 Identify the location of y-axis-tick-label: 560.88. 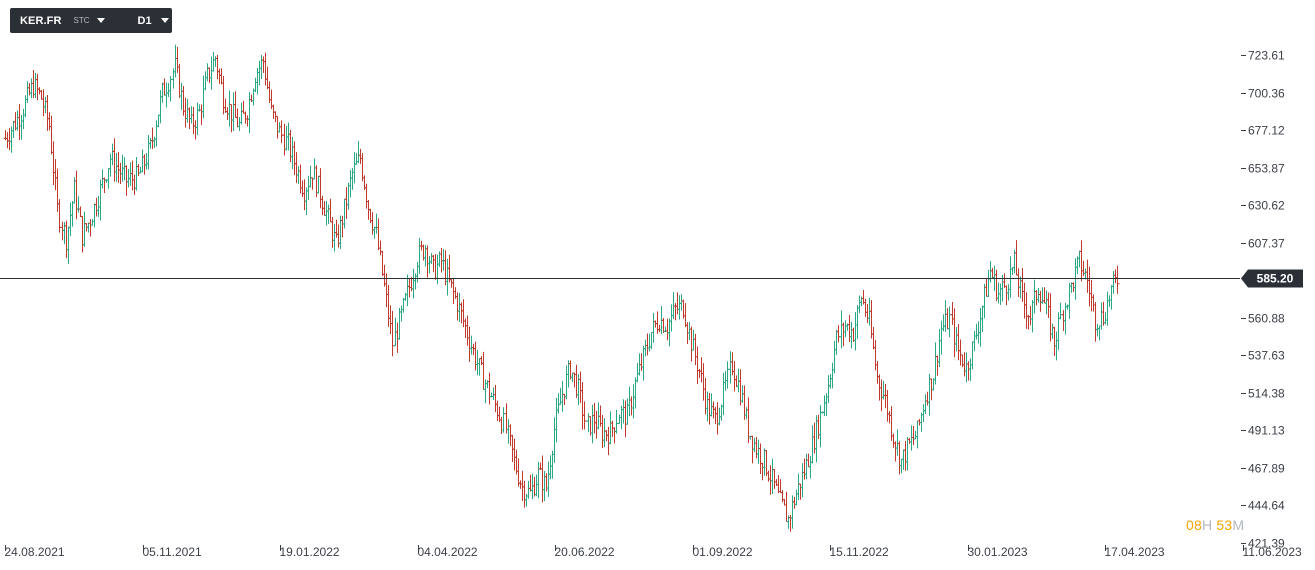
(1266, 319).